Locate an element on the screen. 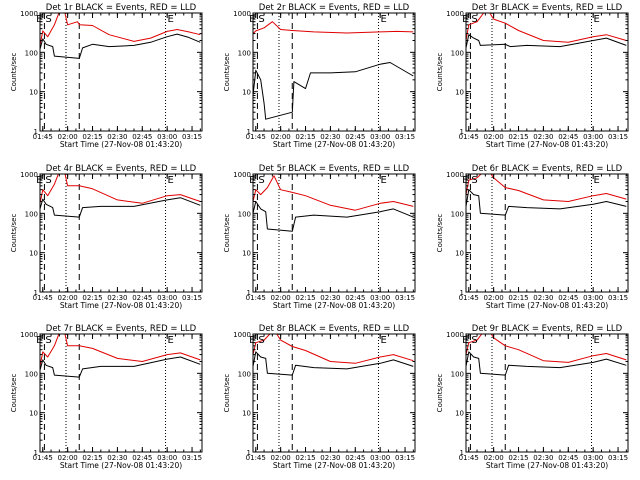 The width and height of the screenshot is (640, 480). panel-title: Det 4r BLACK = Events, RED = LLD is located at coordinates (121, 169).